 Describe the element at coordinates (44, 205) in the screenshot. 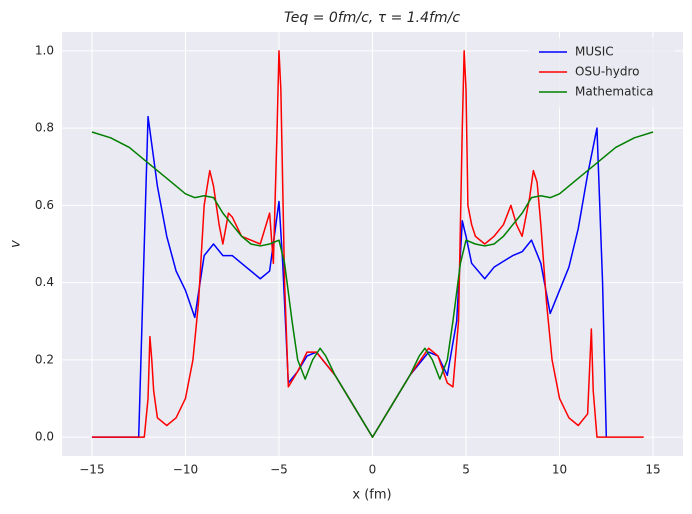

I see `y-tick-label: 0.6` at that location.